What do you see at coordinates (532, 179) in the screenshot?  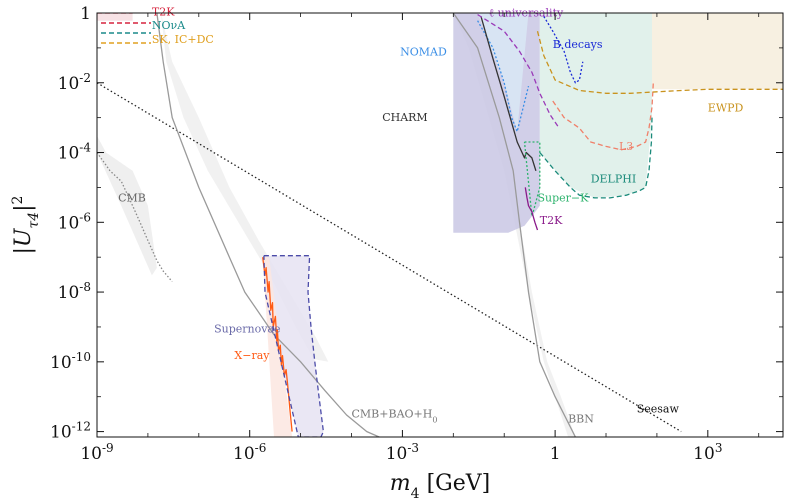 I see `series-super-k` at bounding box center [532, 179].